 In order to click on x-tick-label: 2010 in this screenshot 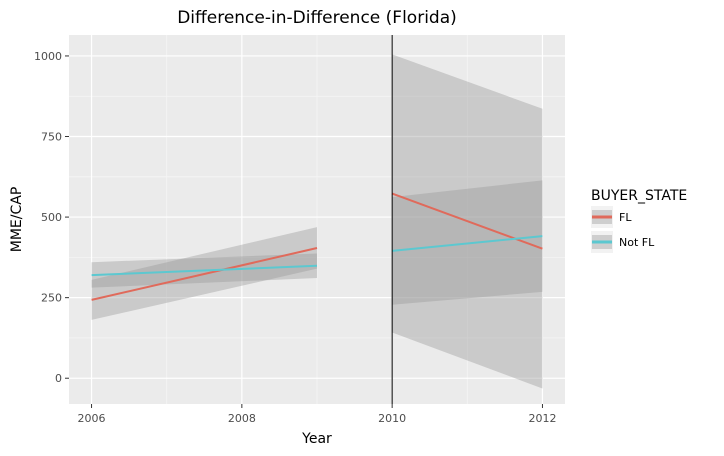, I will do `click(392, 418)`.